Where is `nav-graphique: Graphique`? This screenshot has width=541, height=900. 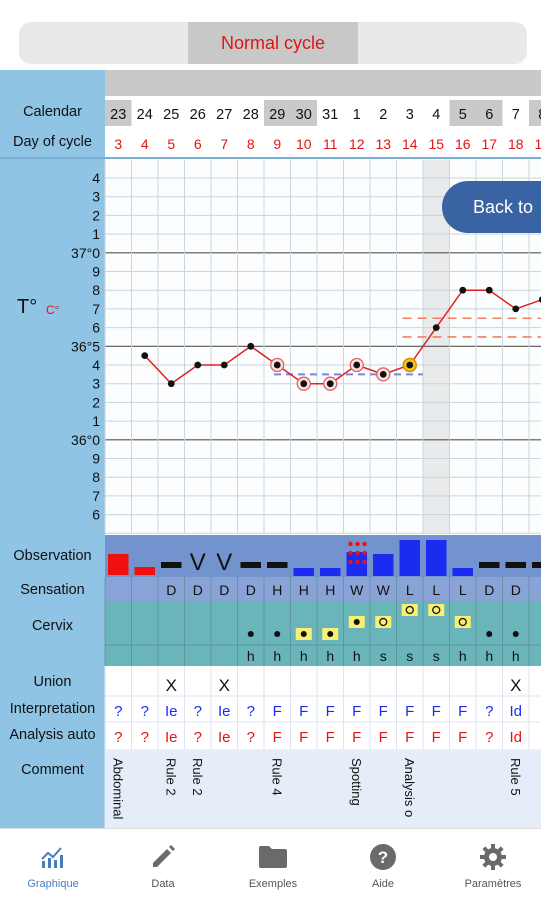
nav-graphique: Graphique is located at coordinates (53, 864).